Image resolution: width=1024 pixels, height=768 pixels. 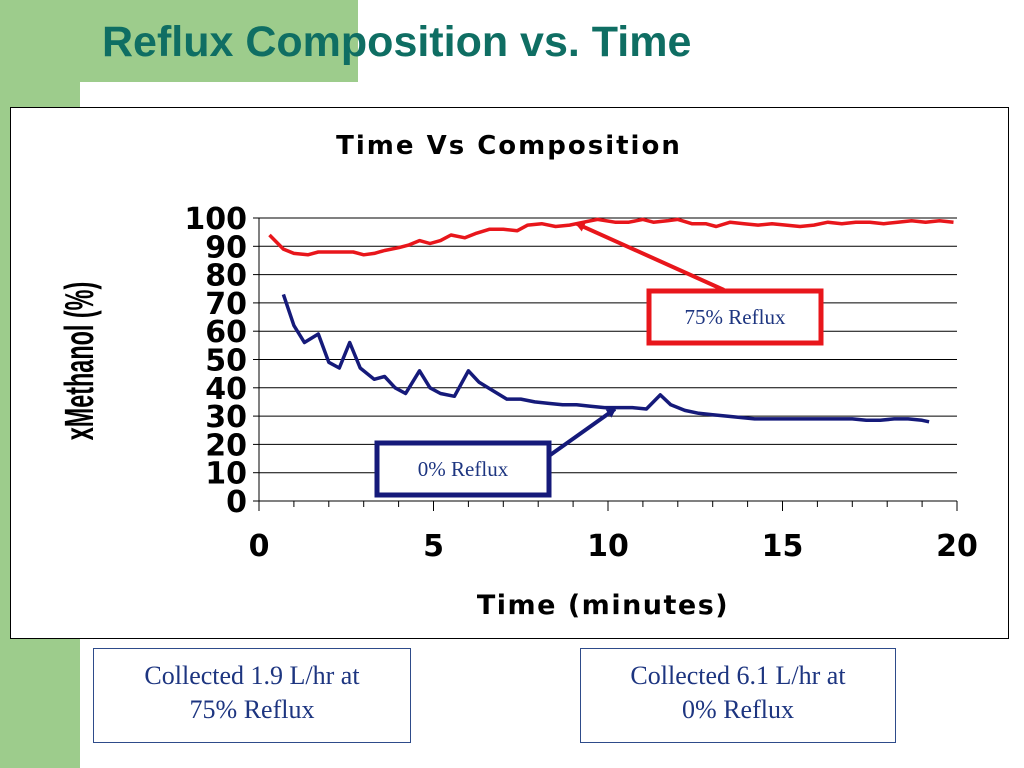 What do you see at coordinates (226, 332) in the screenshot?
I see `y-tick-label: 60` at bounding box center [226, 332].